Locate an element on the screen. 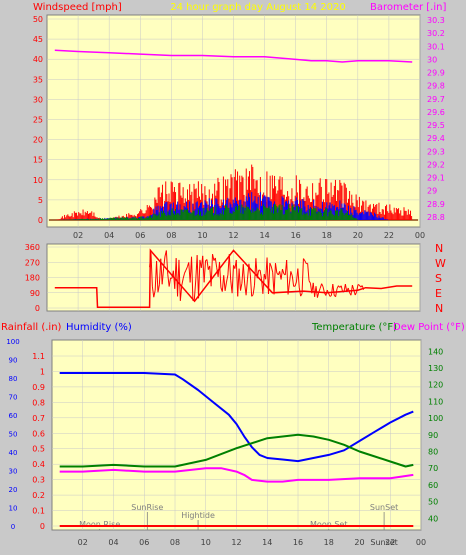  barometer-tick-label: 29.9 is located at coordinates (436, 73).